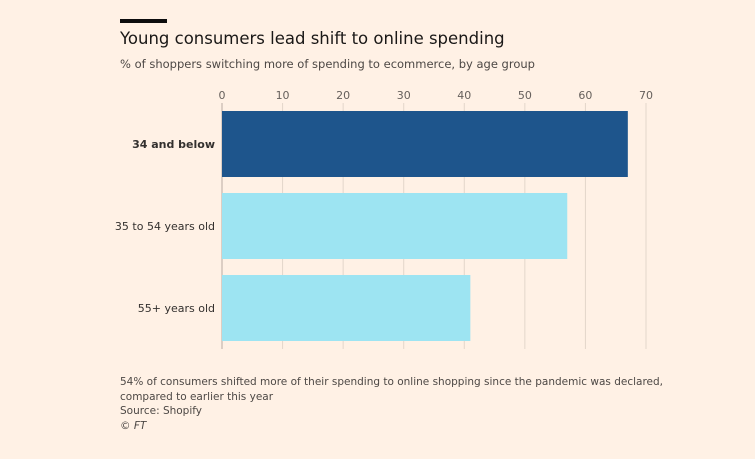 The image size is (755, 459). What do you see at coordinates (165, 226) in the screenshot?
I see `category-label-1: 35 to 54 years old` at bounding box center [165, 226].